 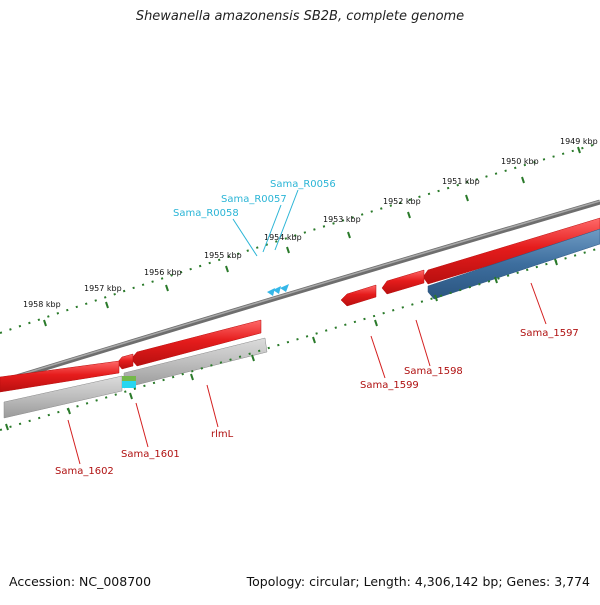 What do you see at coordinates (433, 371) in the screenshot?
I see `gene-label-sama-1598: Sama_1598` at bounding box center [433, 371].